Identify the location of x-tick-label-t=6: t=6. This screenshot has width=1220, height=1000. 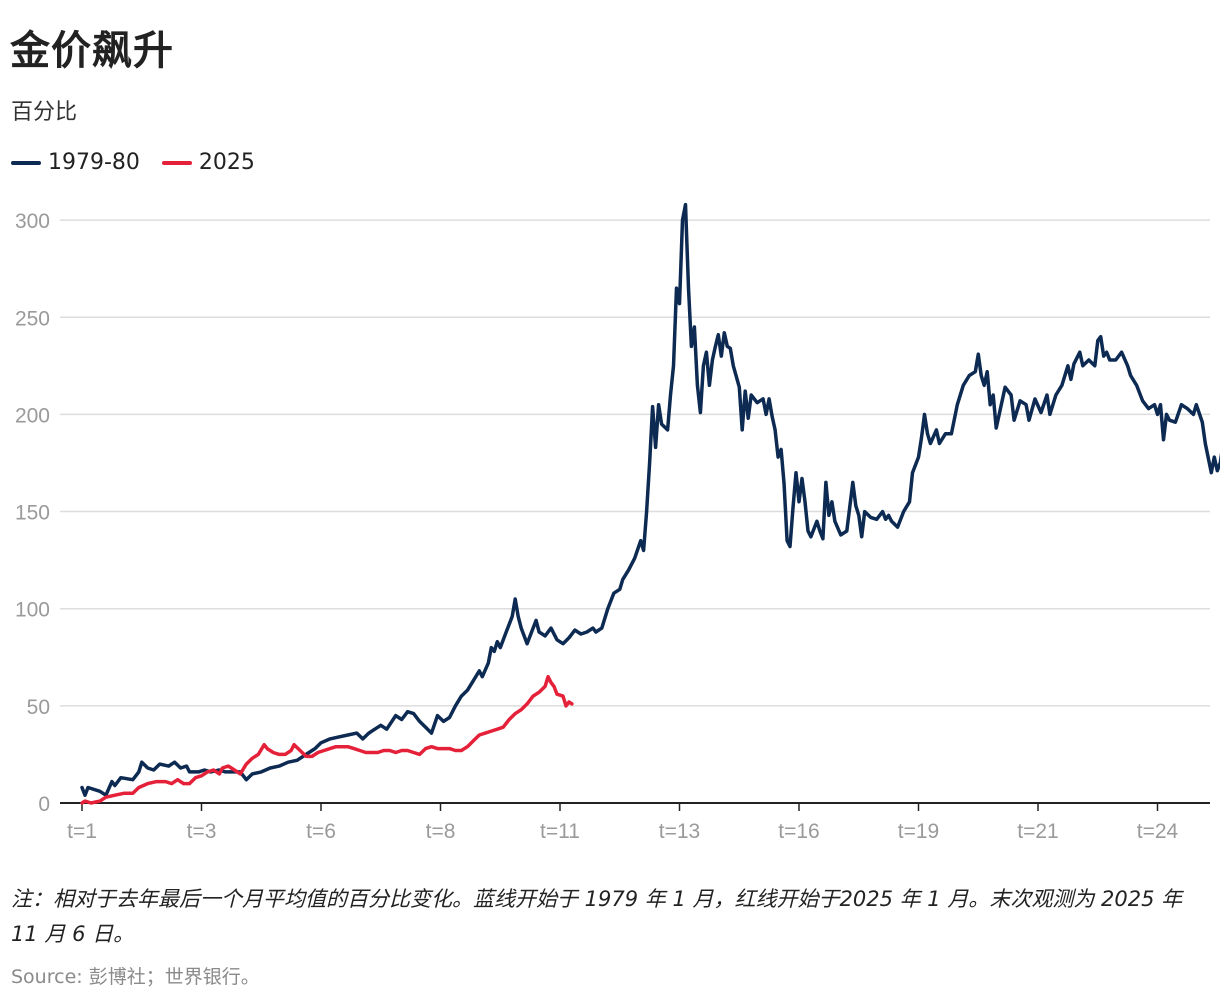
(321, 831).